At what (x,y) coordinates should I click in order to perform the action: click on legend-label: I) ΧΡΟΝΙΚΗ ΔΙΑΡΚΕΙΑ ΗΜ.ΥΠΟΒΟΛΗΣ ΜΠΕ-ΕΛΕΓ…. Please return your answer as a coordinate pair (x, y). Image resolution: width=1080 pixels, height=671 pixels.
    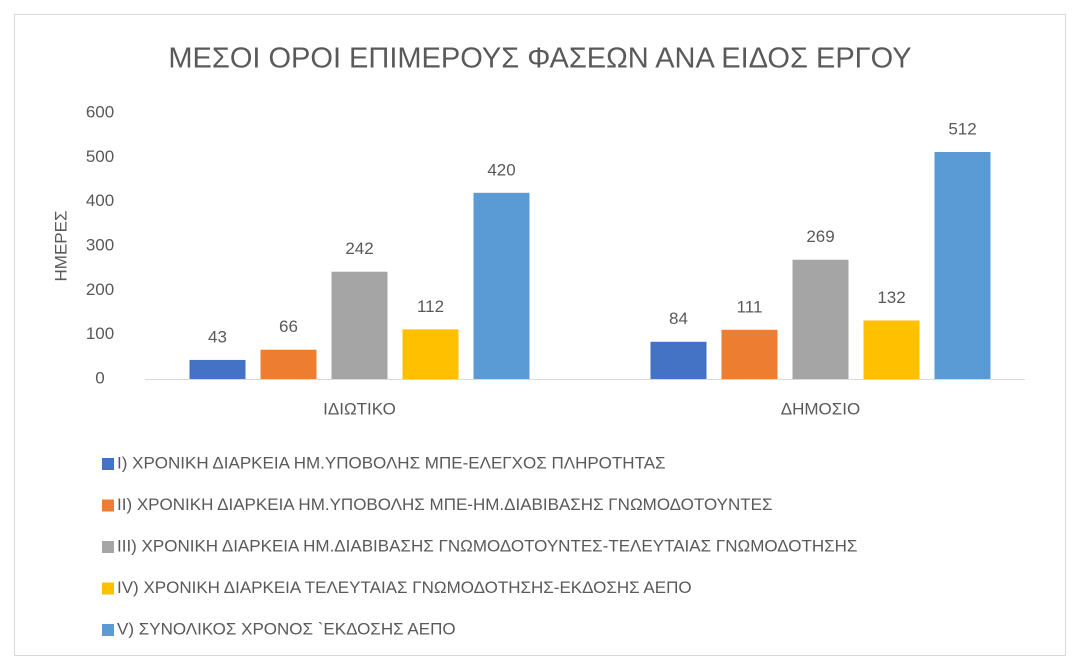
    Looking at the image, I should click on (391, 462).